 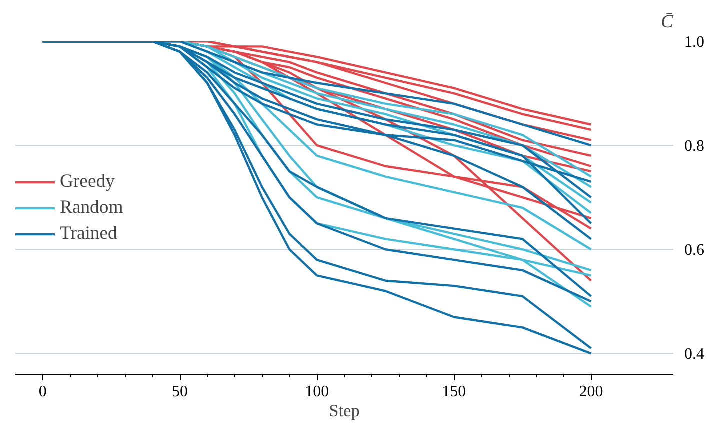 I want to click on legend-label: Trained, so click(x=89, y=233).